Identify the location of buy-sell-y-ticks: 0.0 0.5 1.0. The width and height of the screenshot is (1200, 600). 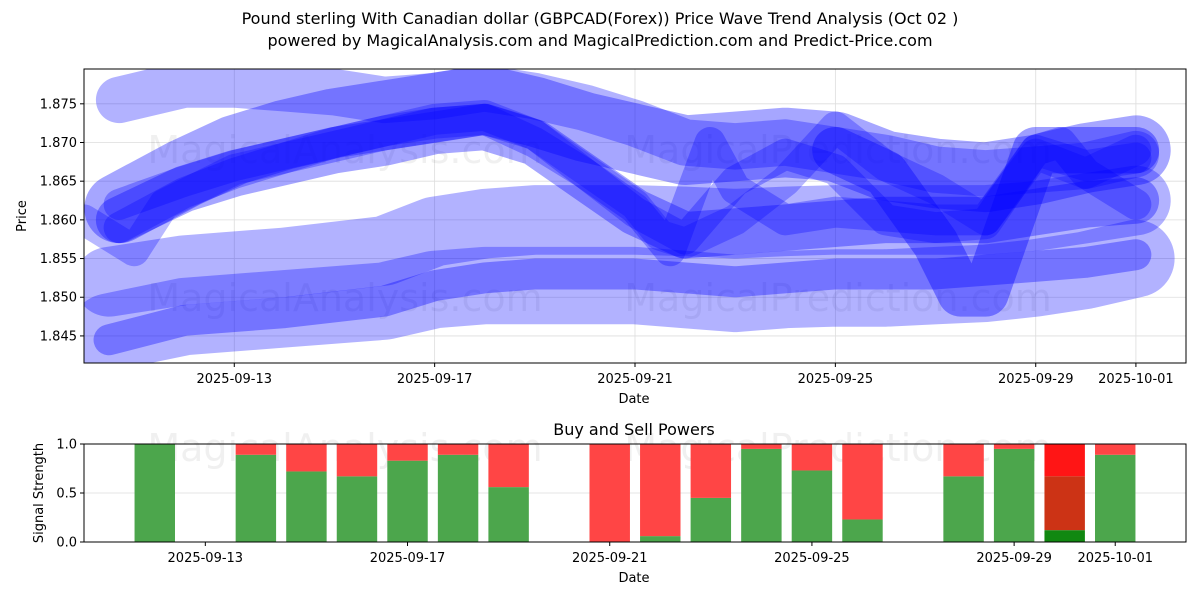
(70, 494).